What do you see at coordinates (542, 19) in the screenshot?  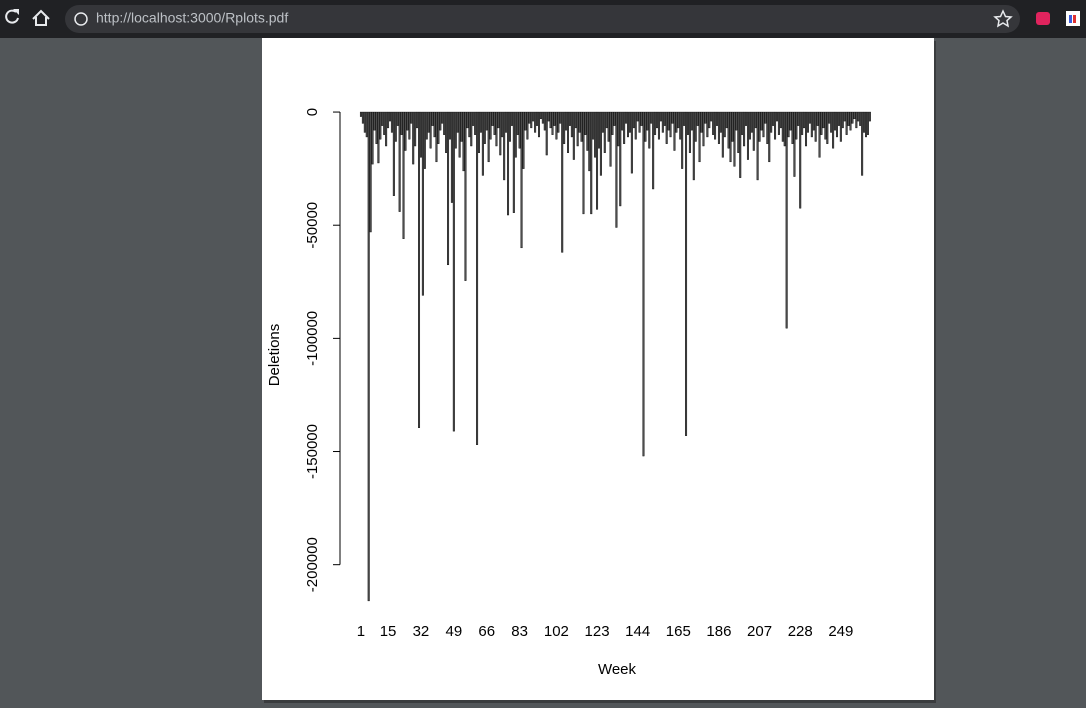 I see `omnibox` at bounding box center [542, 19].